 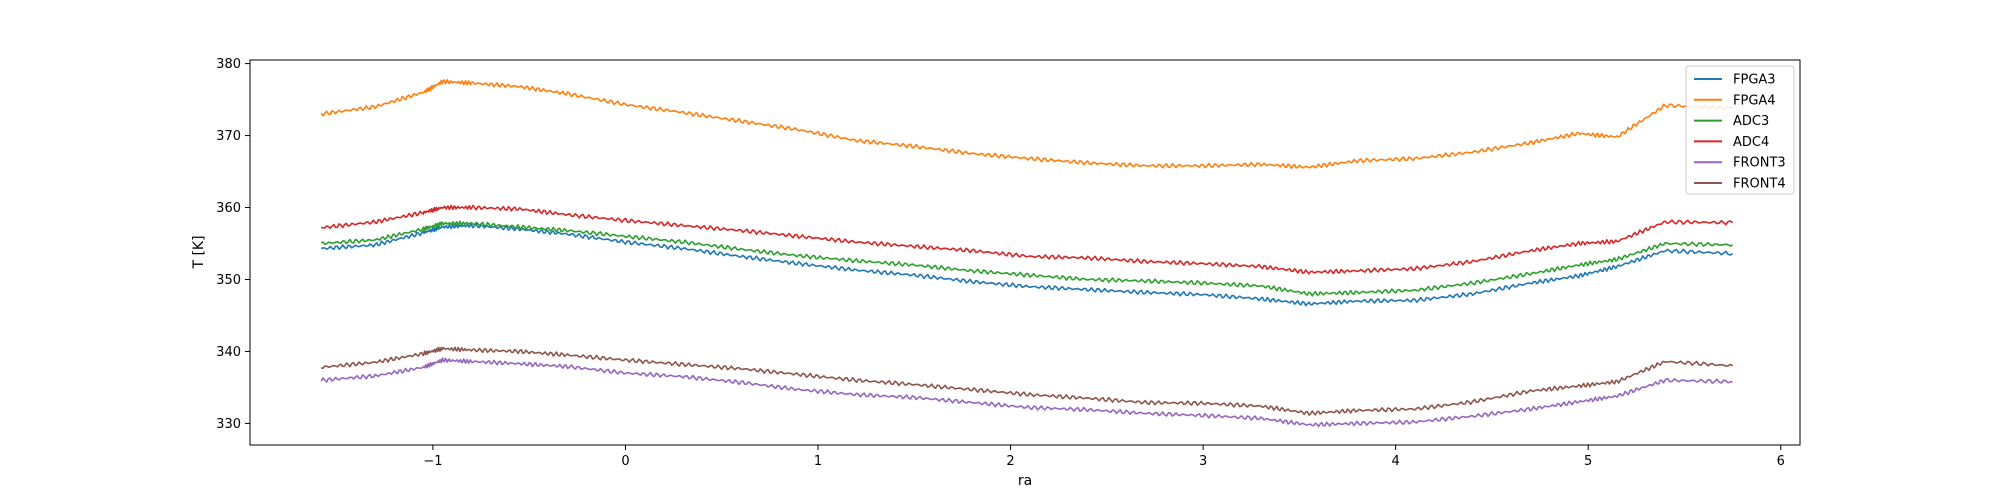 I want to click on legend-label-fpga4: FPGA4, so click(x=1754, y=100).